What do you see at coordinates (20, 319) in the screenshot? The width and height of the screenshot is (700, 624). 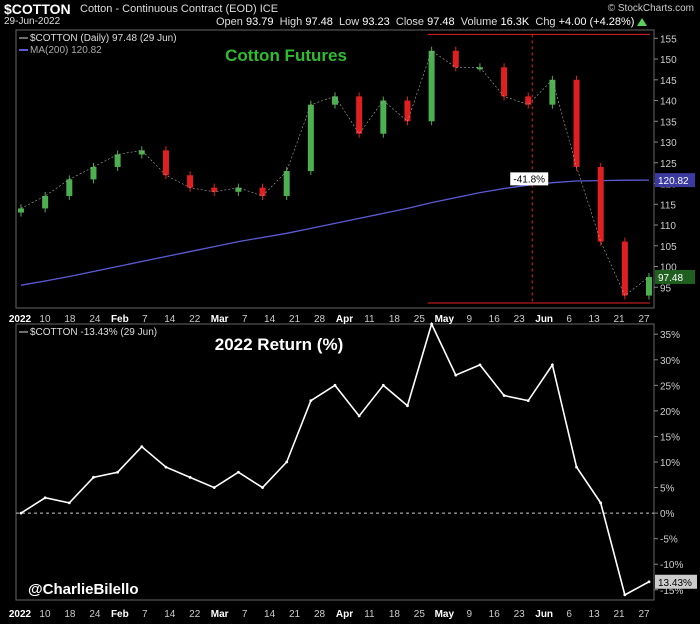 I see `price-x-tick-label: 2022` at bounding box center [20, 319].